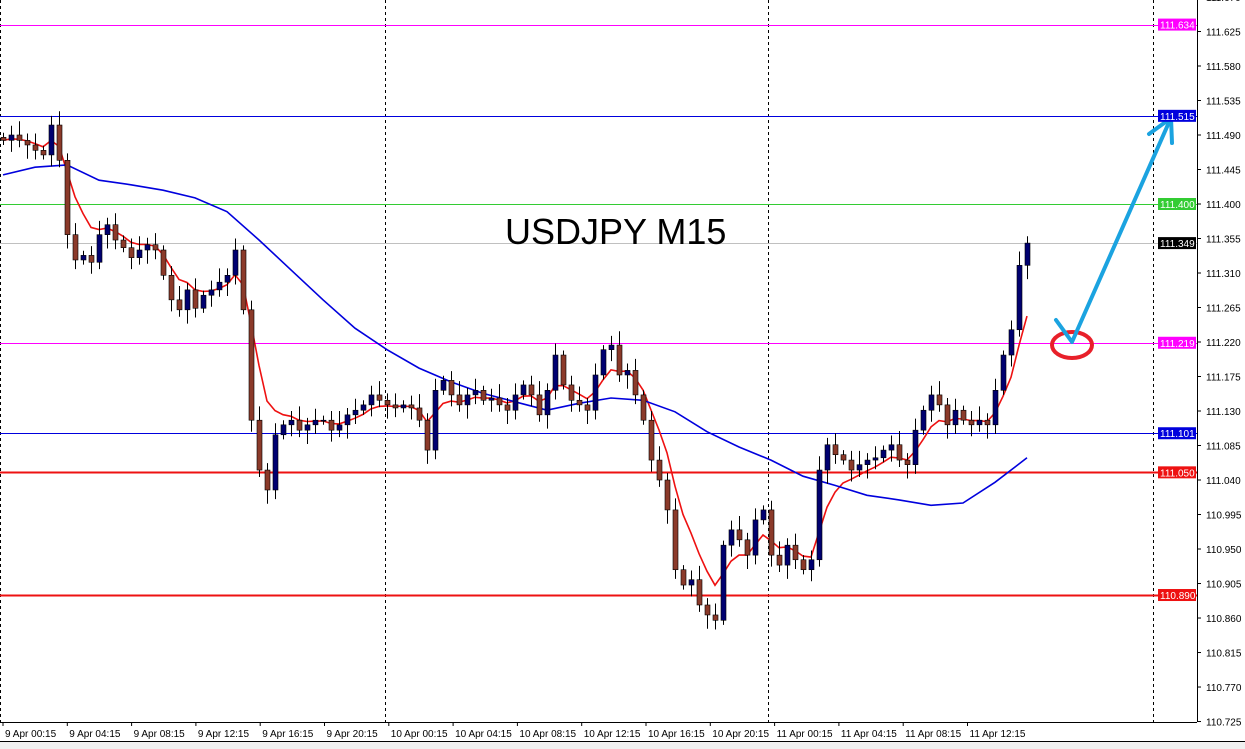  What do you see at coordinates (1223, 2) in the screenshot?
I see `price-tick-label: 111.670` at bounding box center [1223, 2].